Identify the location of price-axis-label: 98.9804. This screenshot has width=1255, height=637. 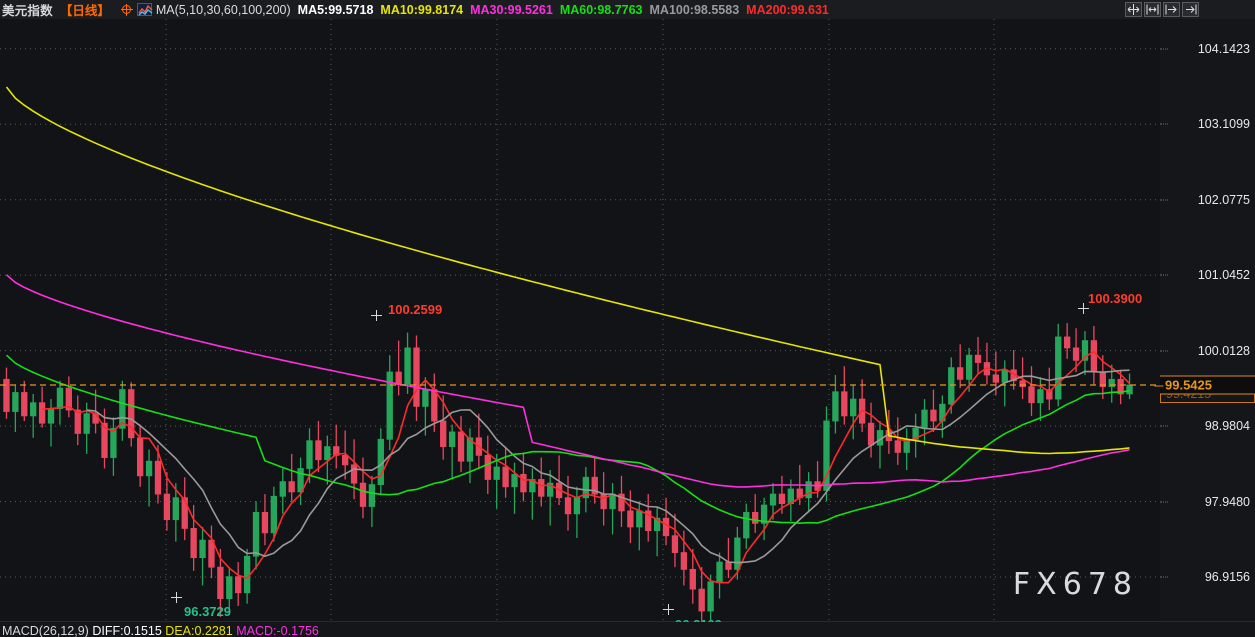
(1227, 426).